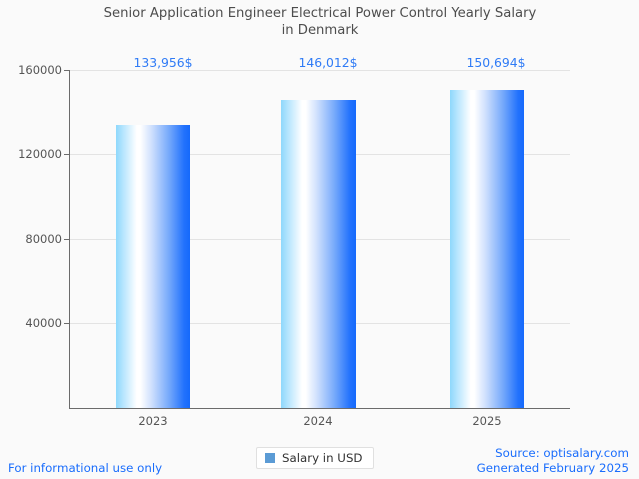  I want to click on chart-legend: Salary in USD, so click(315, 458).